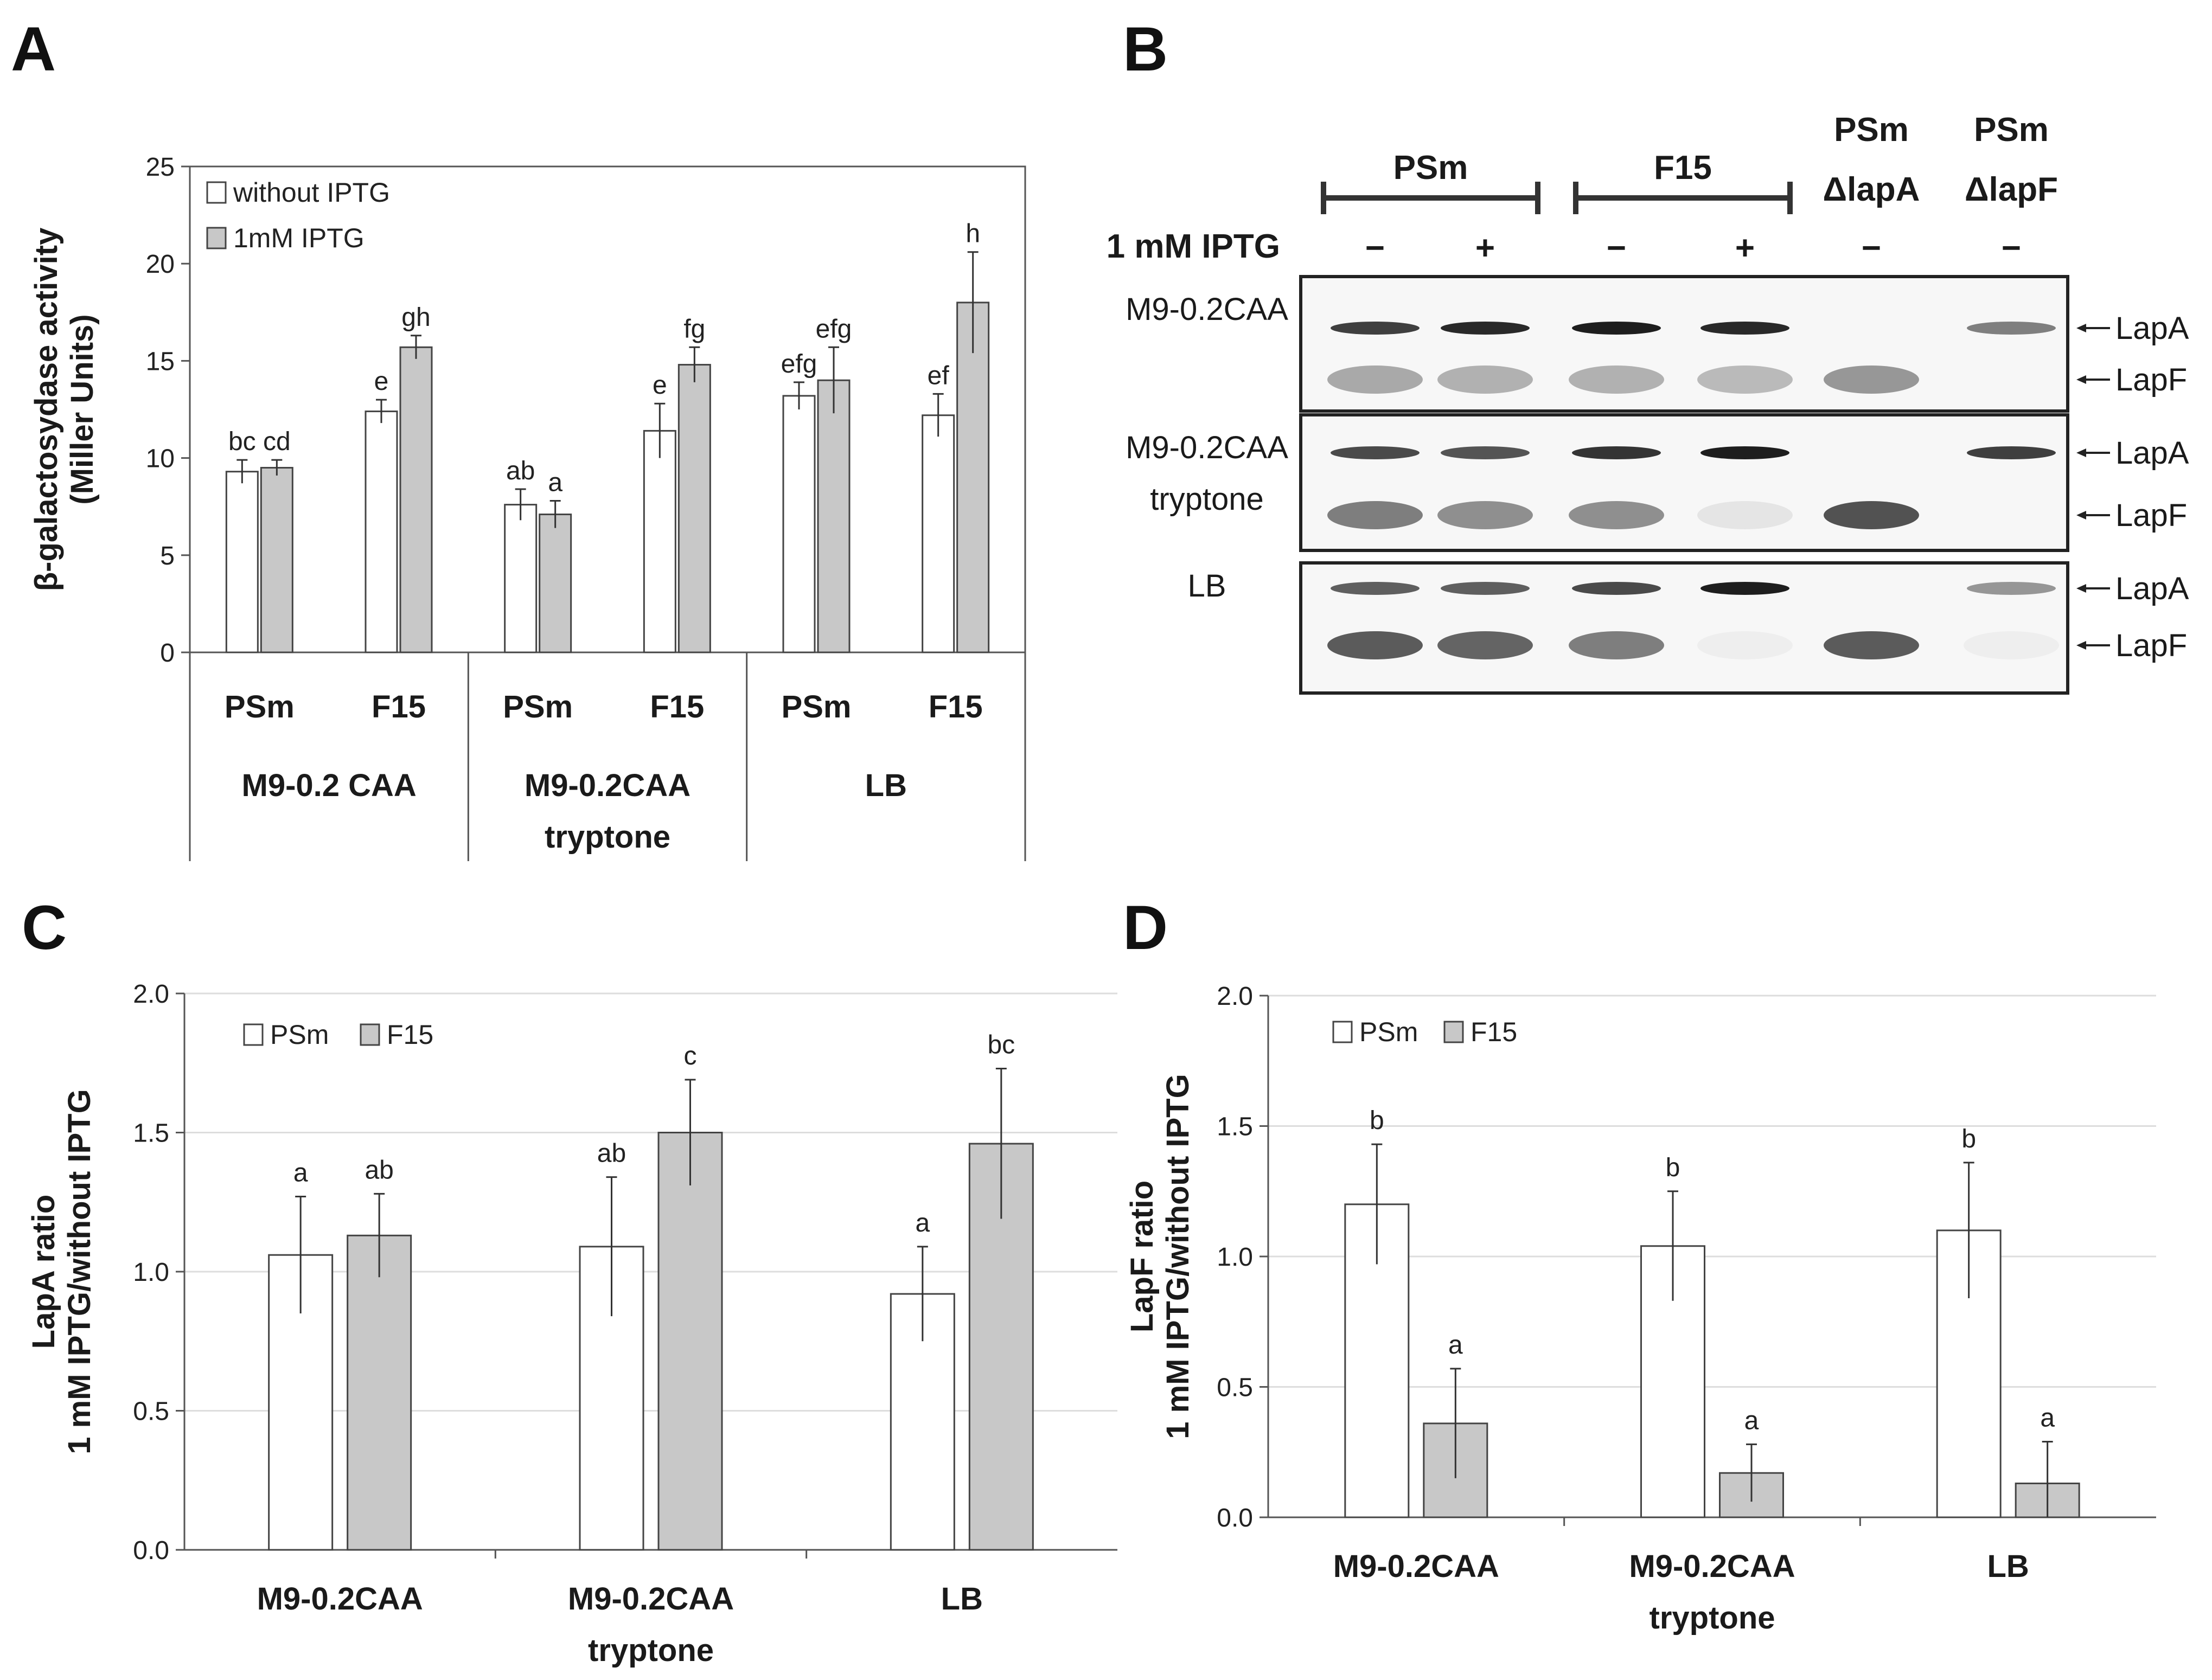 The width and height of the screenshot is (2212, 1680). What do you see at coordinates (1146, 928) in the screenshot?
I see `panel-letter-d: D` at bounding box center [1146, 928].